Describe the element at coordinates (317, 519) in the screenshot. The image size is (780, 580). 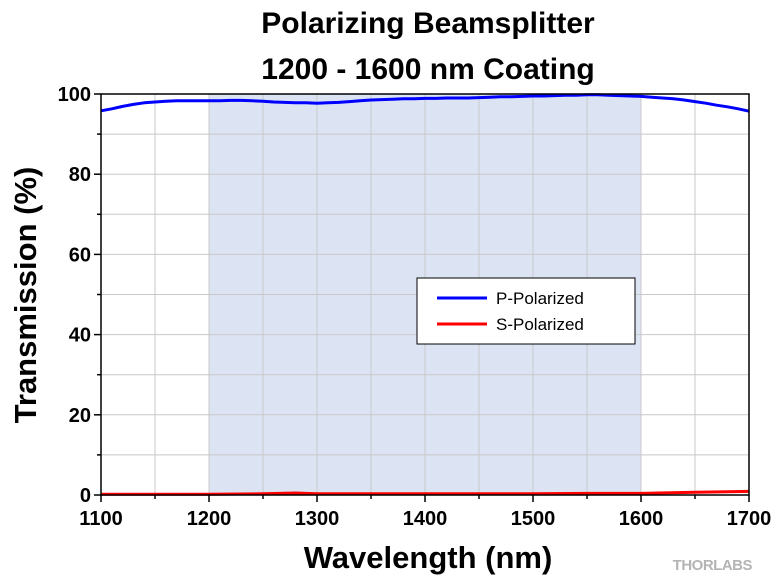
I see `x-tick-label: 1300` at that location.